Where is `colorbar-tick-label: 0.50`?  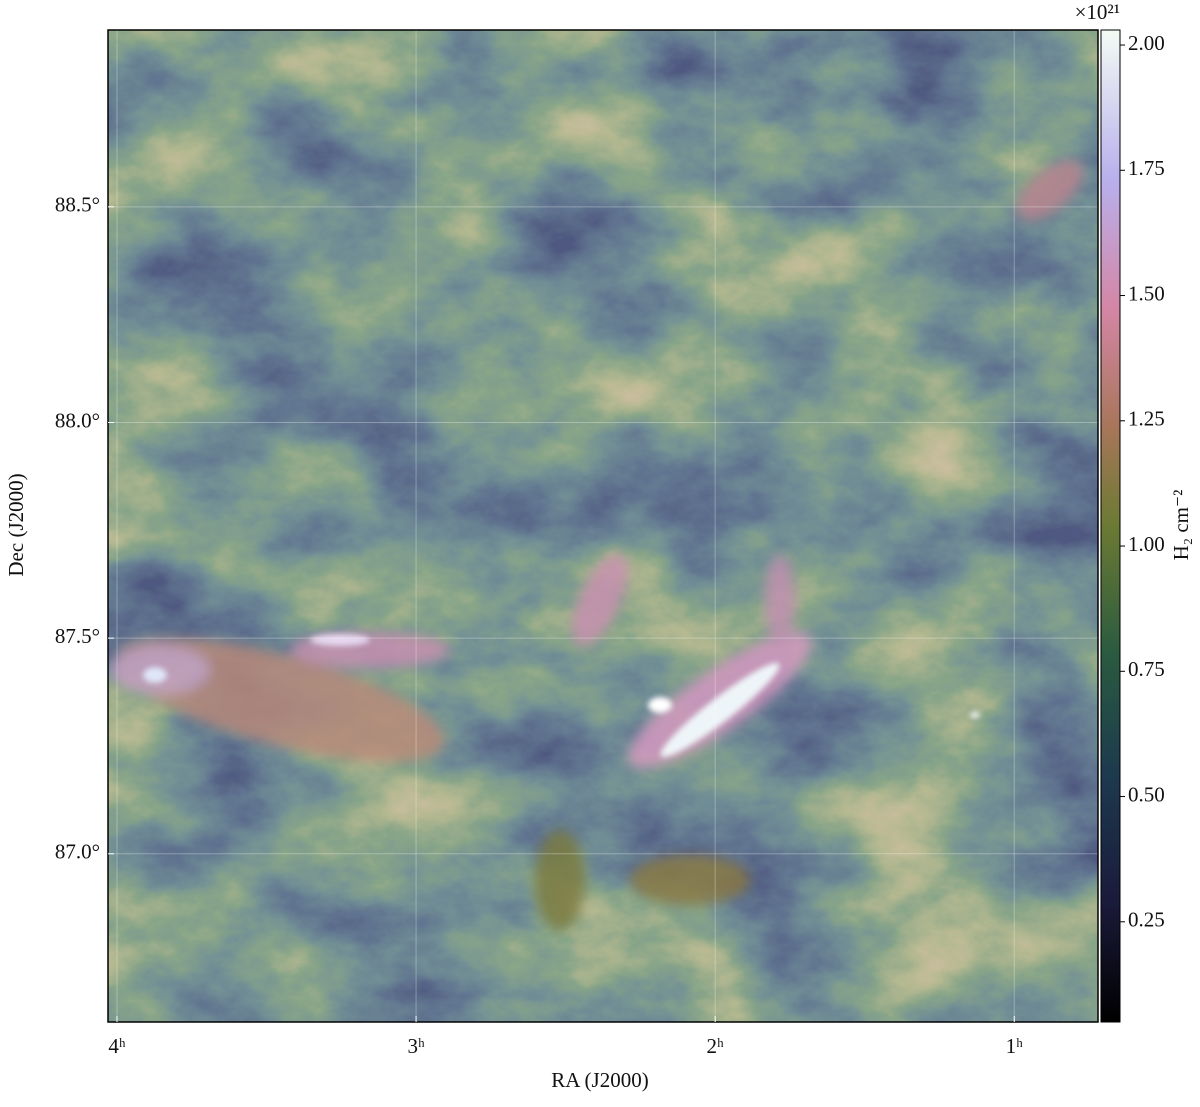 colorbar-tick-label: 0.50 is located at coordinates (1146, 794).